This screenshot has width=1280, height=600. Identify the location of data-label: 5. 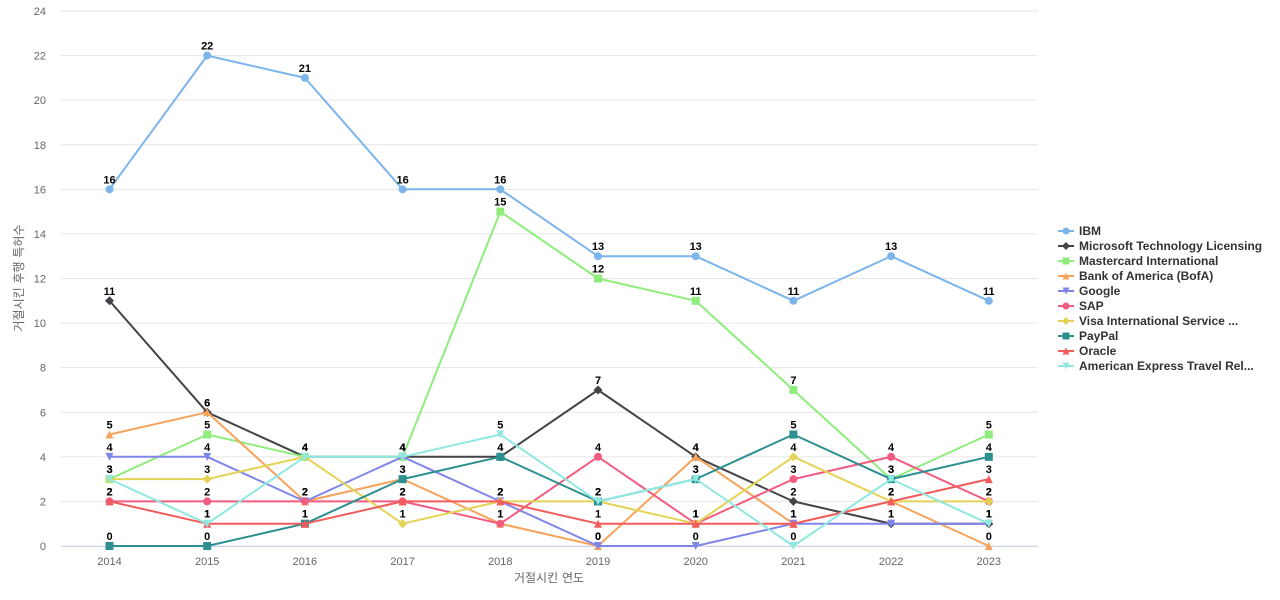
(207, 426).